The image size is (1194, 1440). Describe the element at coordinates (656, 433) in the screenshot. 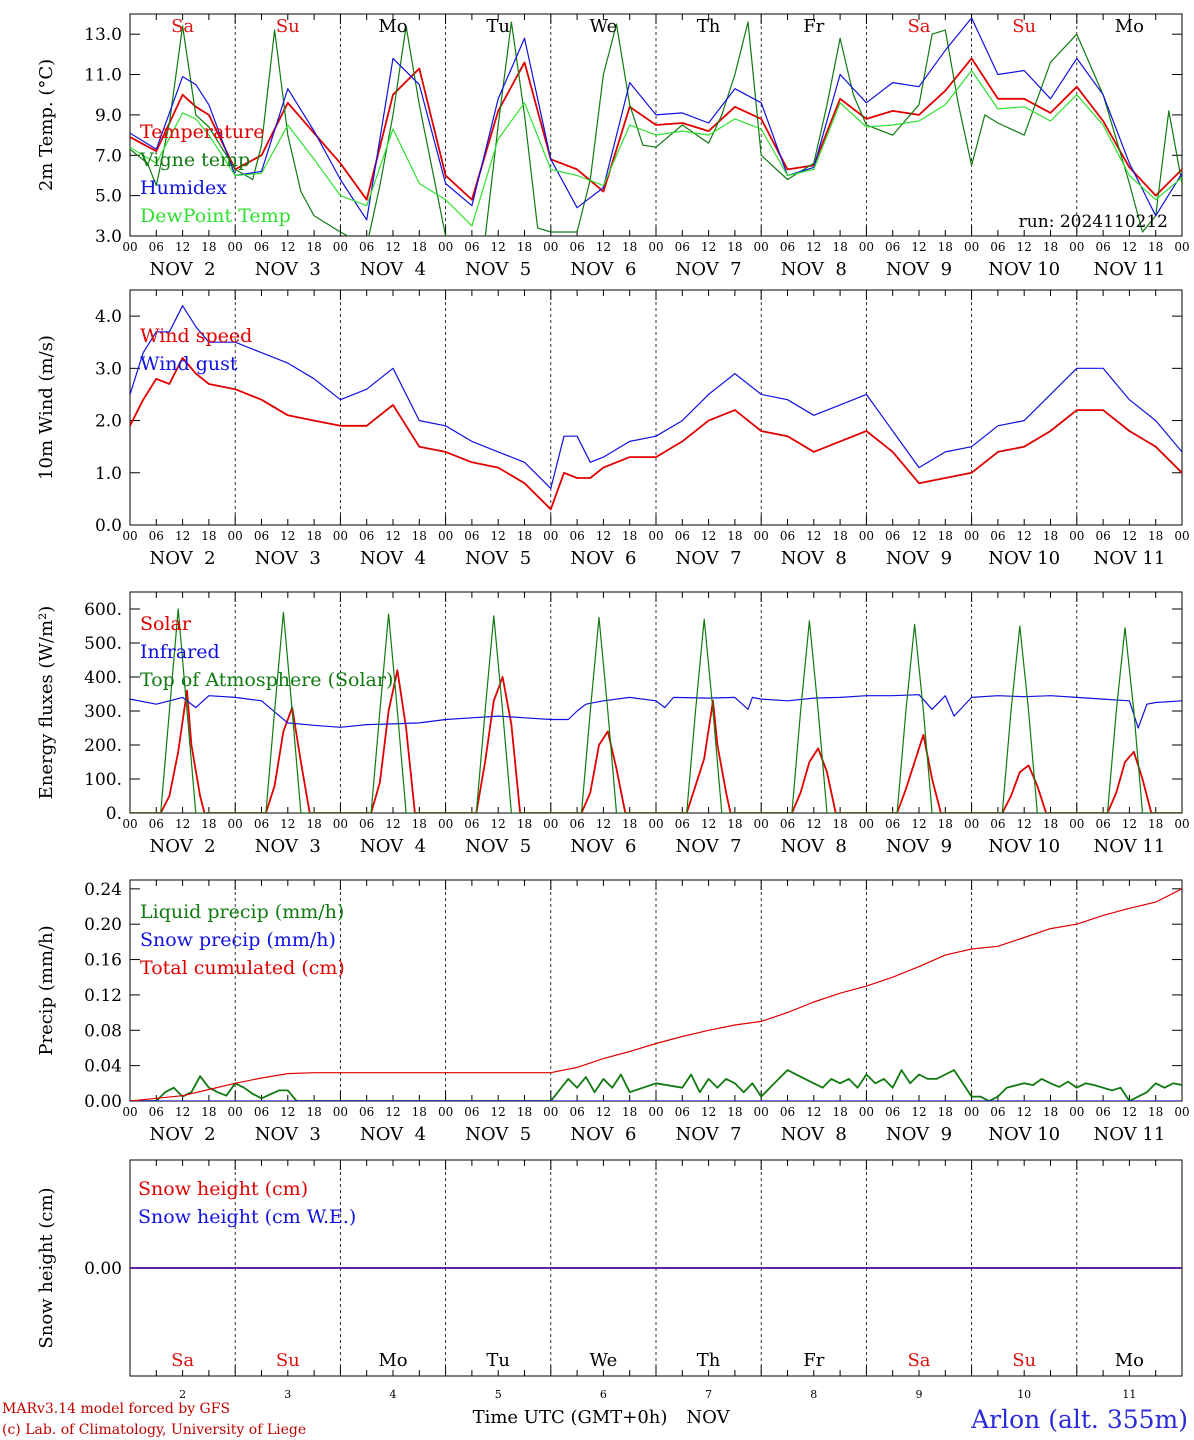

I see `series-line-wind-speed` at that location.